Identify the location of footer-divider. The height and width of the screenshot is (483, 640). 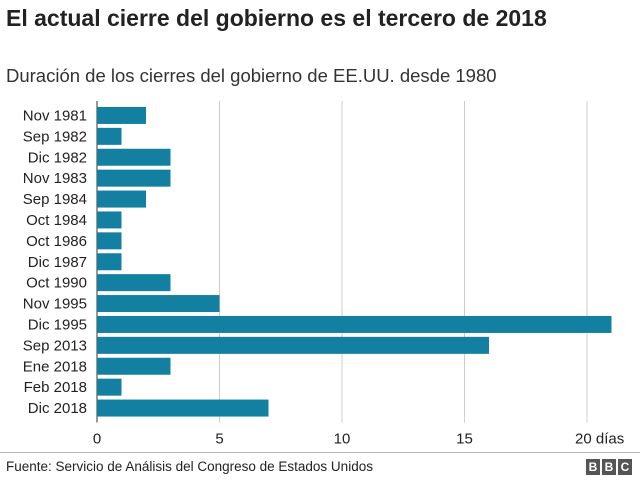
(320, 452).